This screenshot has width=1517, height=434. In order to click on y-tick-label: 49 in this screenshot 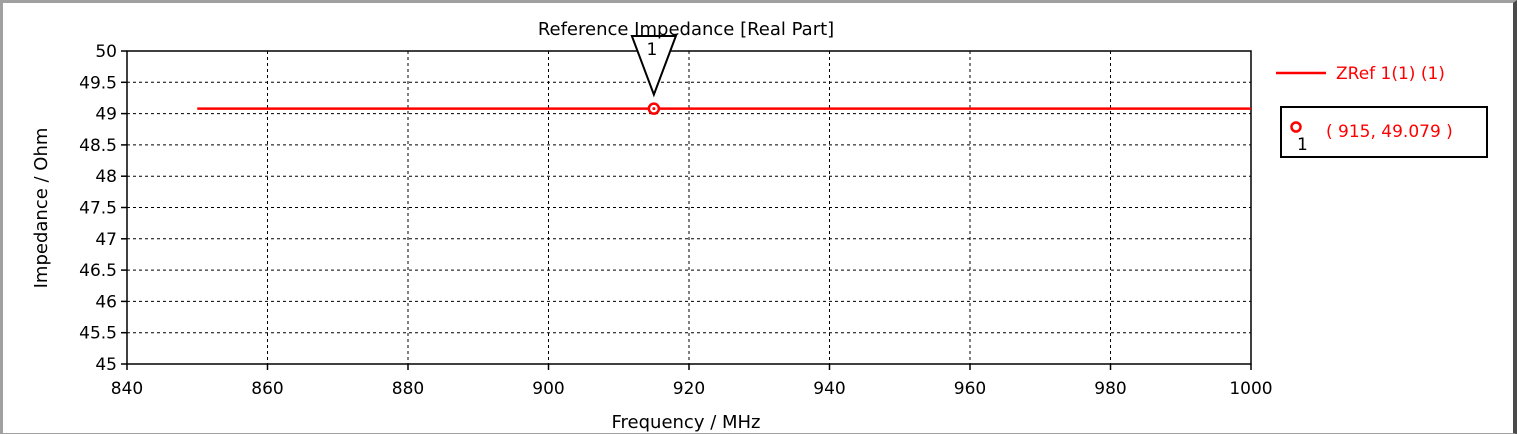, I will do `click(106, 115)`.